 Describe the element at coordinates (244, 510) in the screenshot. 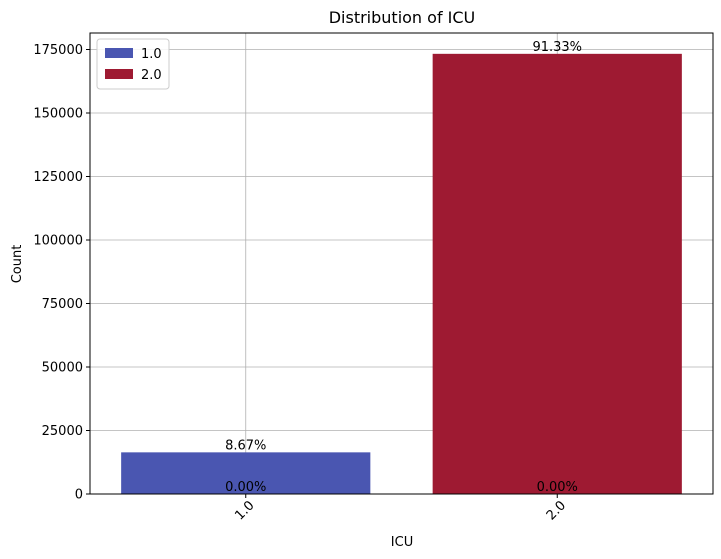

I see `x-tick-label: 1.0` at that location.